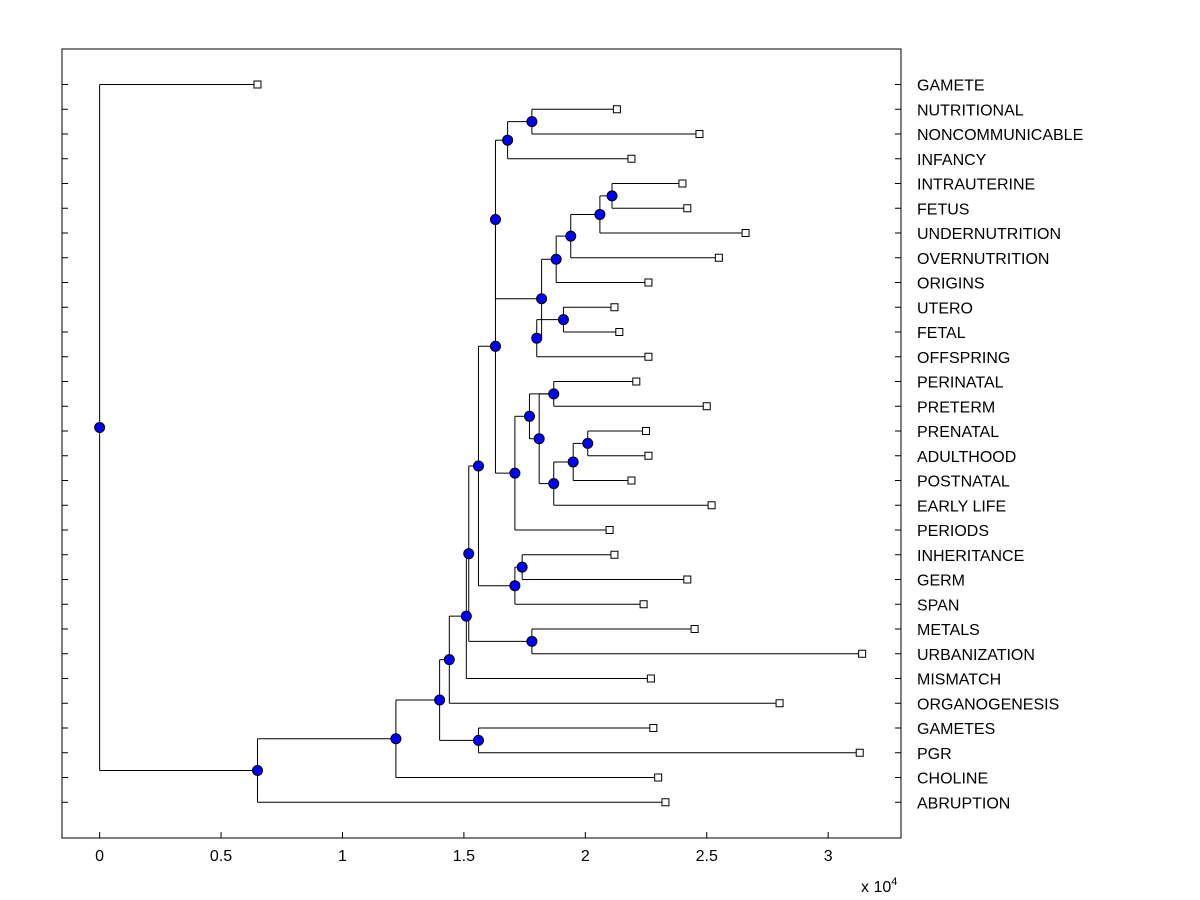 Image resolution: width=1200 pixels, height=900 pixels. I want to click on leaf-label-18: PERIODS, so click(953, 531).